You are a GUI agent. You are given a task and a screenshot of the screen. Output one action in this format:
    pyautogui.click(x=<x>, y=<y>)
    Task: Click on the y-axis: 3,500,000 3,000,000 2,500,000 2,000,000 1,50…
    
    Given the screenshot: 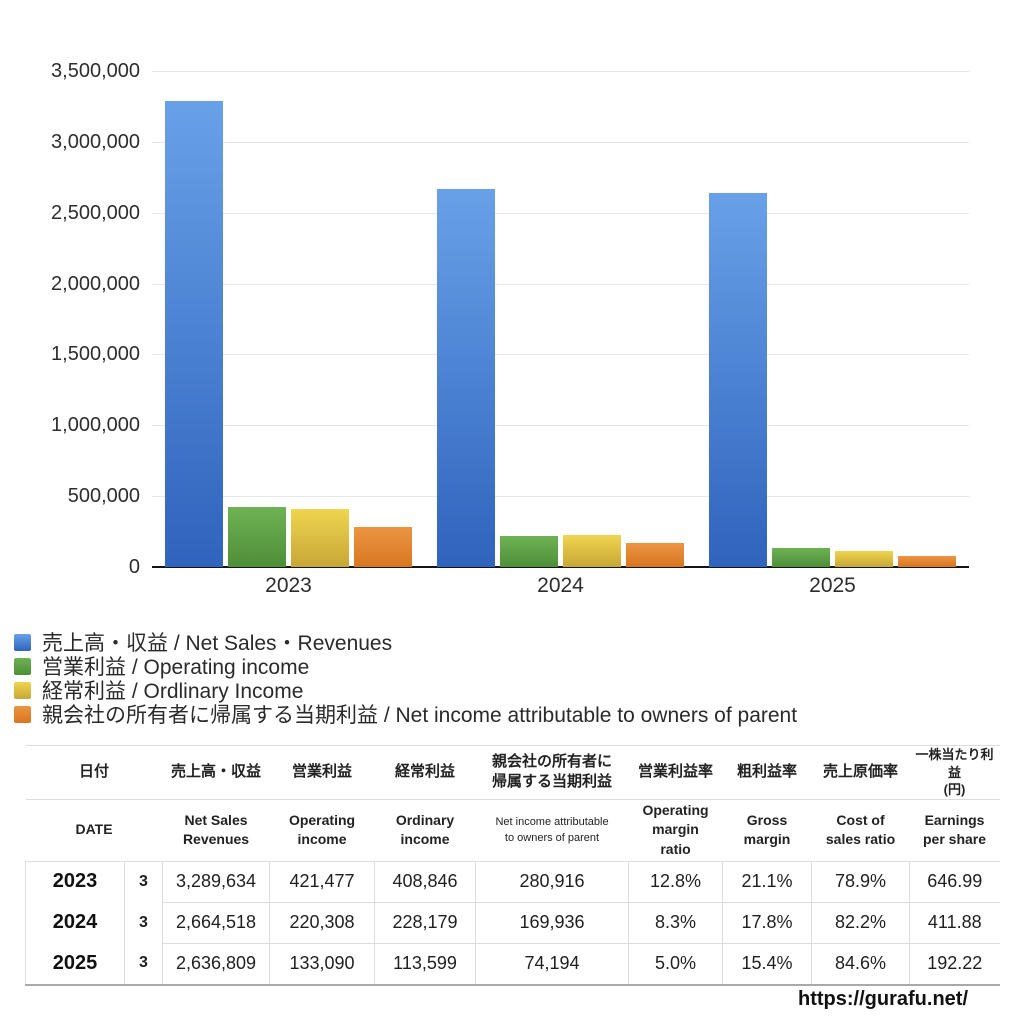 What is the action you would take?
    pyautogui.click(x=70, y=319)
    